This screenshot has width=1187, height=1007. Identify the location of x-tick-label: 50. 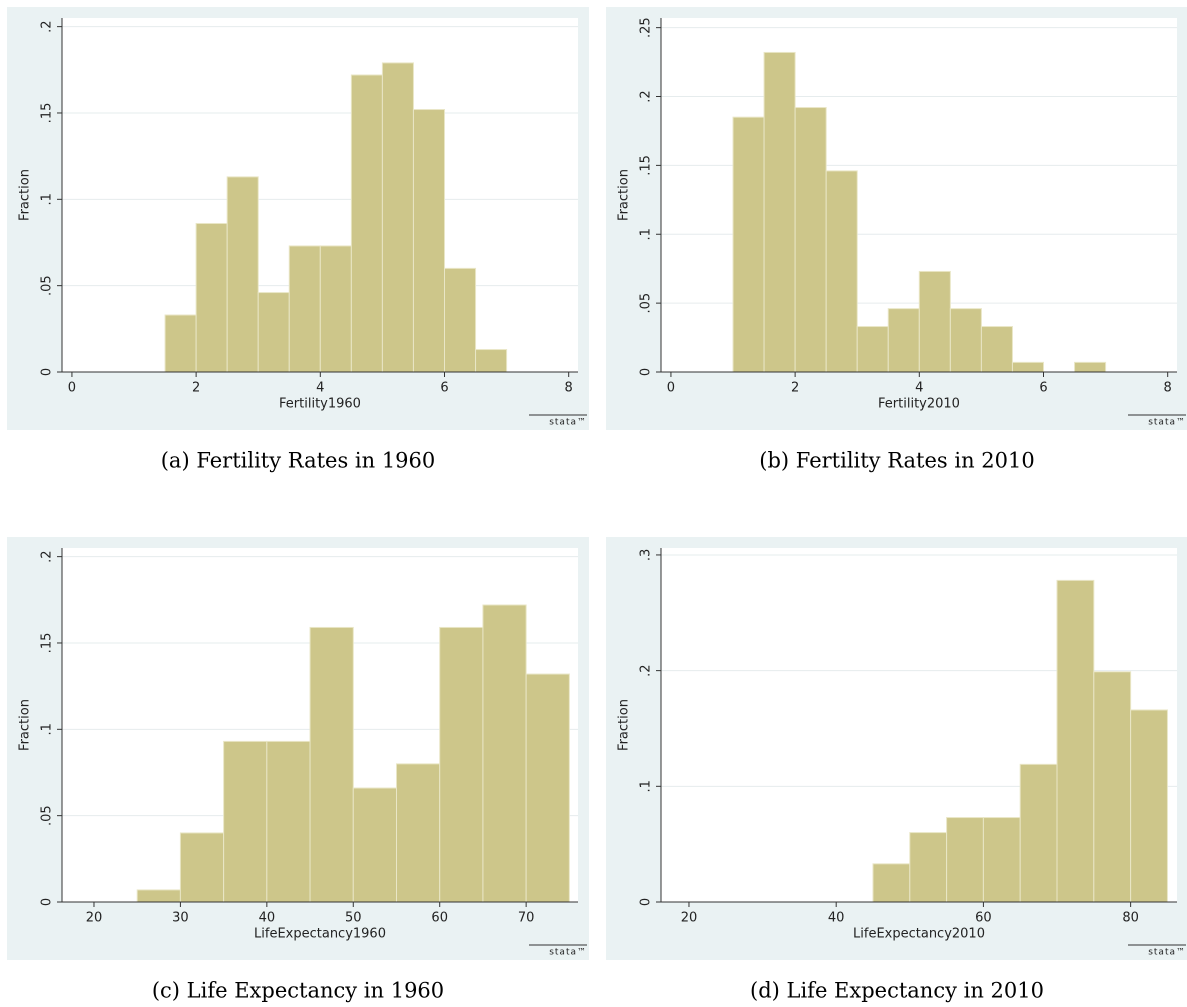
(353, 918).